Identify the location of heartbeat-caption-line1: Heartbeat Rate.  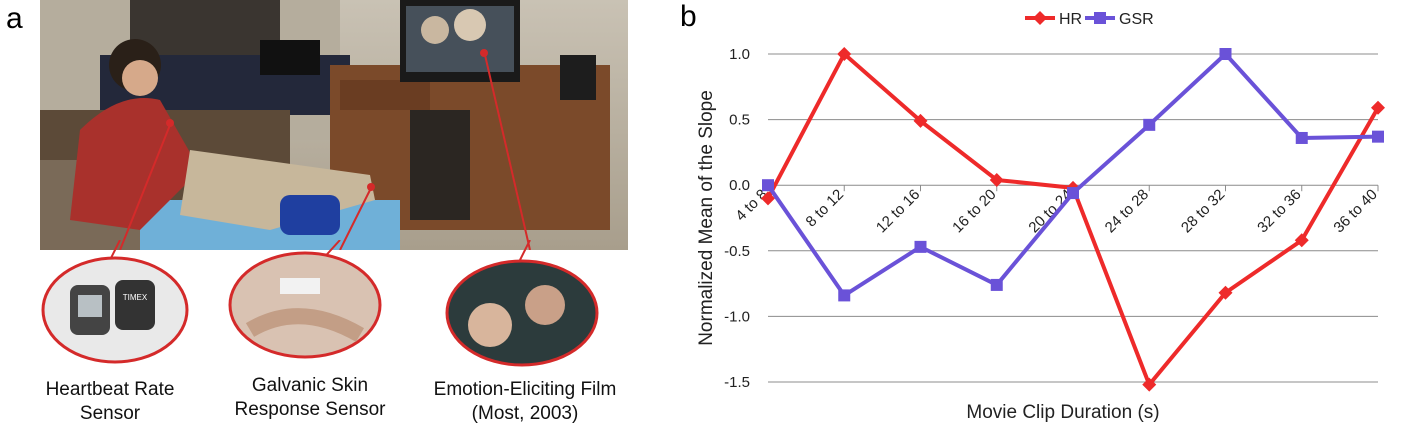
(110, 389).